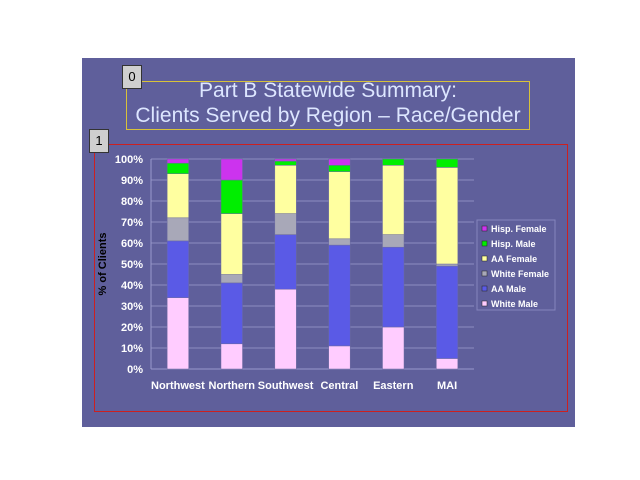 This screenshot has height=480, width=640. What do you see at coordinates (99, 141) in the screenshot?
I see `element-index-tag-1: 1` at bounding box center [99, 141].